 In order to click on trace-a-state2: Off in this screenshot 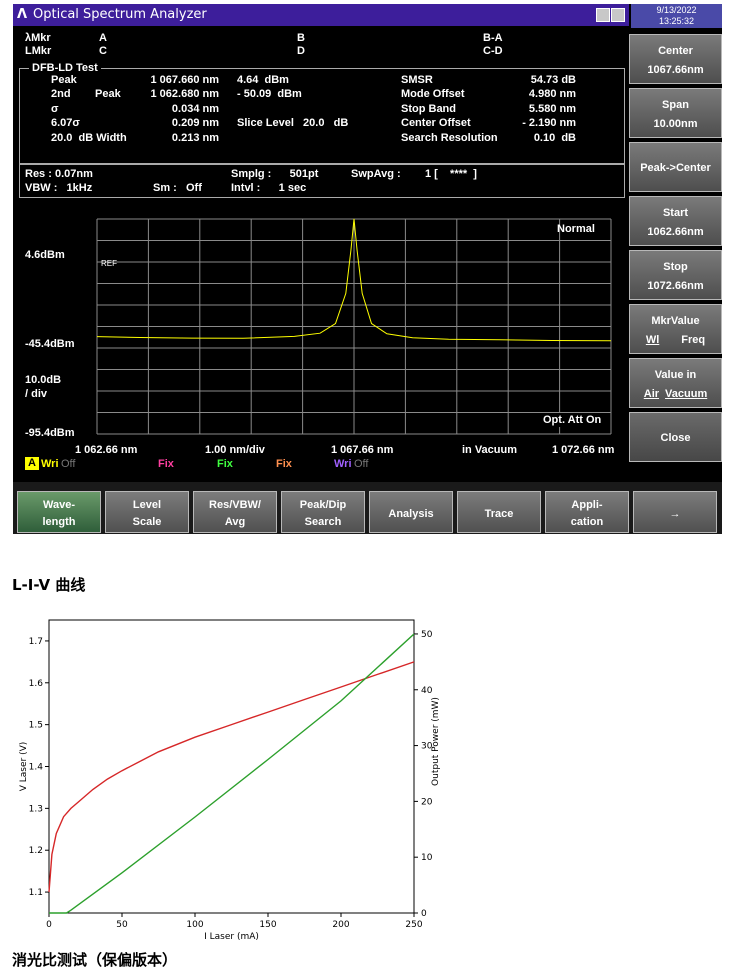, I will do `click(68, 464)`.